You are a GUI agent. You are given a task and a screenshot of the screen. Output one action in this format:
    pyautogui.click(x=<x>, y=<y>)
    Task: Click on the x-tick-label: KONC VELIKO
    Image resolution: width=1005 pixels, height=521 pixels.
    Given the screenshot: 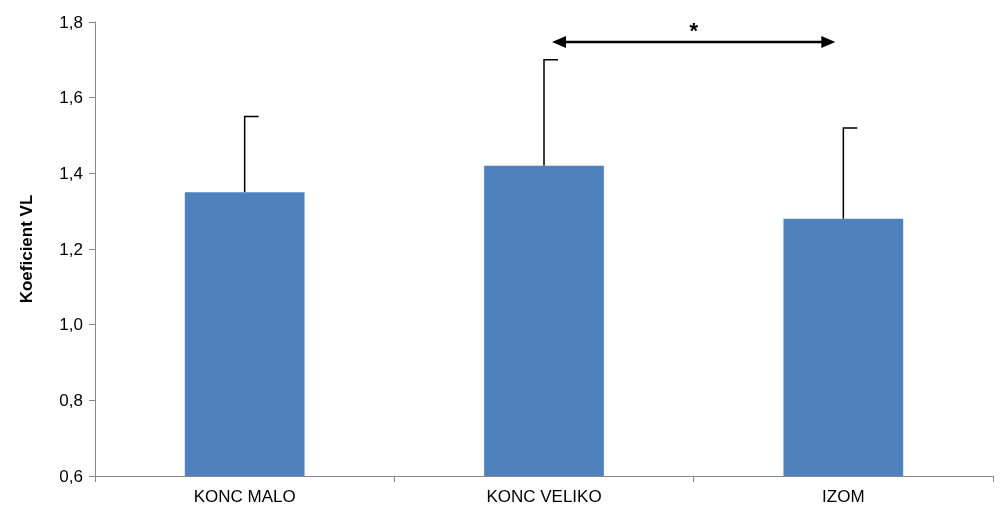 What is the action you would take?
    pyautogui.click(x=544, y=496)
    